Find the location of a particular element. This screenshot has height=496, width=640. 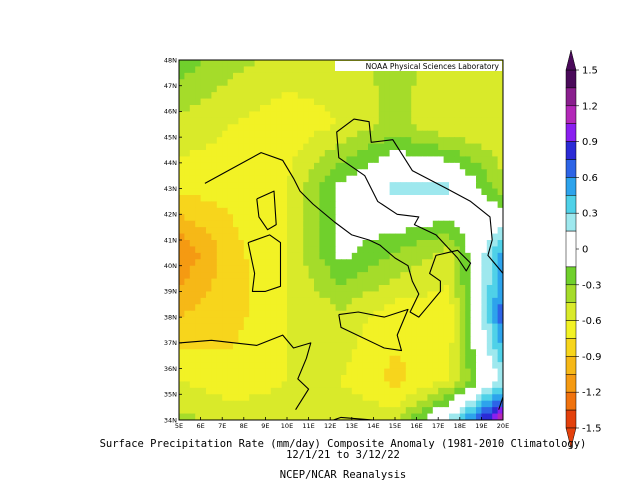

colorbar-label: 0 is located at coordinates (585, 250).